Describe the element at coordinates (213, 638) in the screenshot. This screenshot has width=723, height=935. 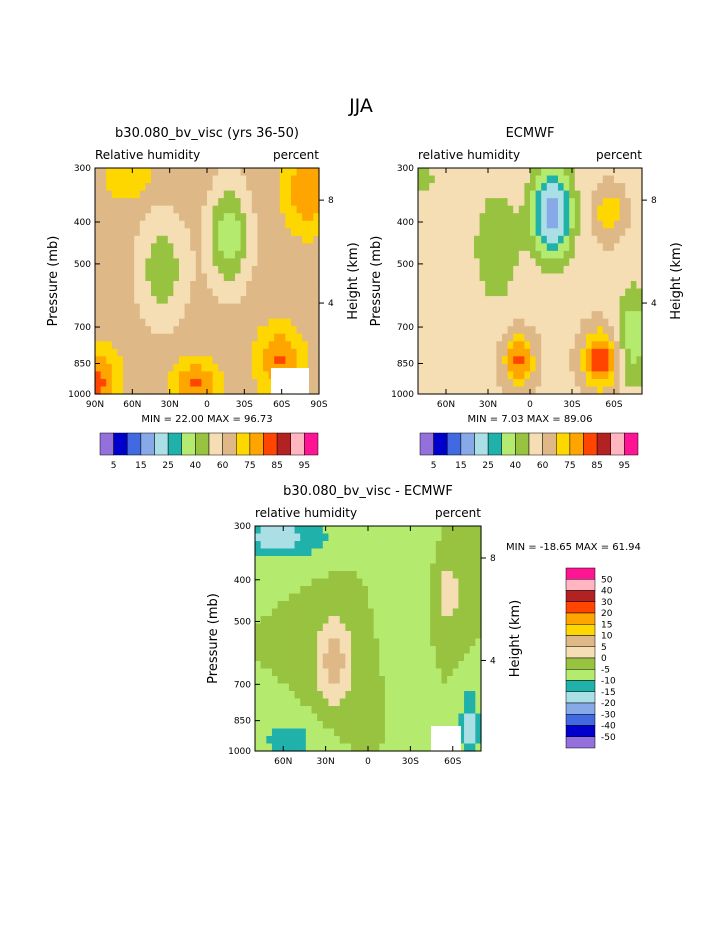
I see `y-axis-label: Pressure (mb)` at that location.